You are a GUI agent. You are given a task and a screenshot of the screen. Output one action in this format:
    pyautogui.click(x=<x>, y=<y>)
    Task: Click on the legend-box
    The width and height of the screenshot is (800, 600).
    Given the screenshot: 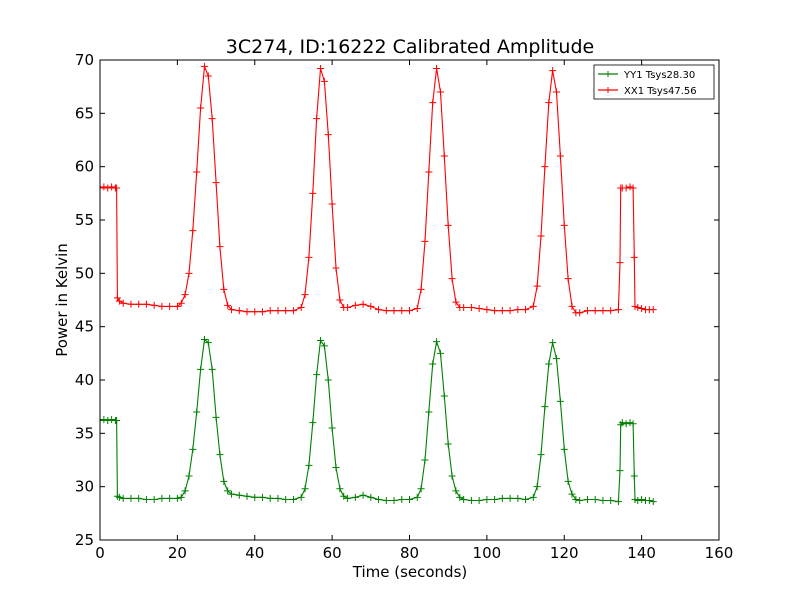 What is the action you would take?
    pyautogui.click(x=654, y=82)
    